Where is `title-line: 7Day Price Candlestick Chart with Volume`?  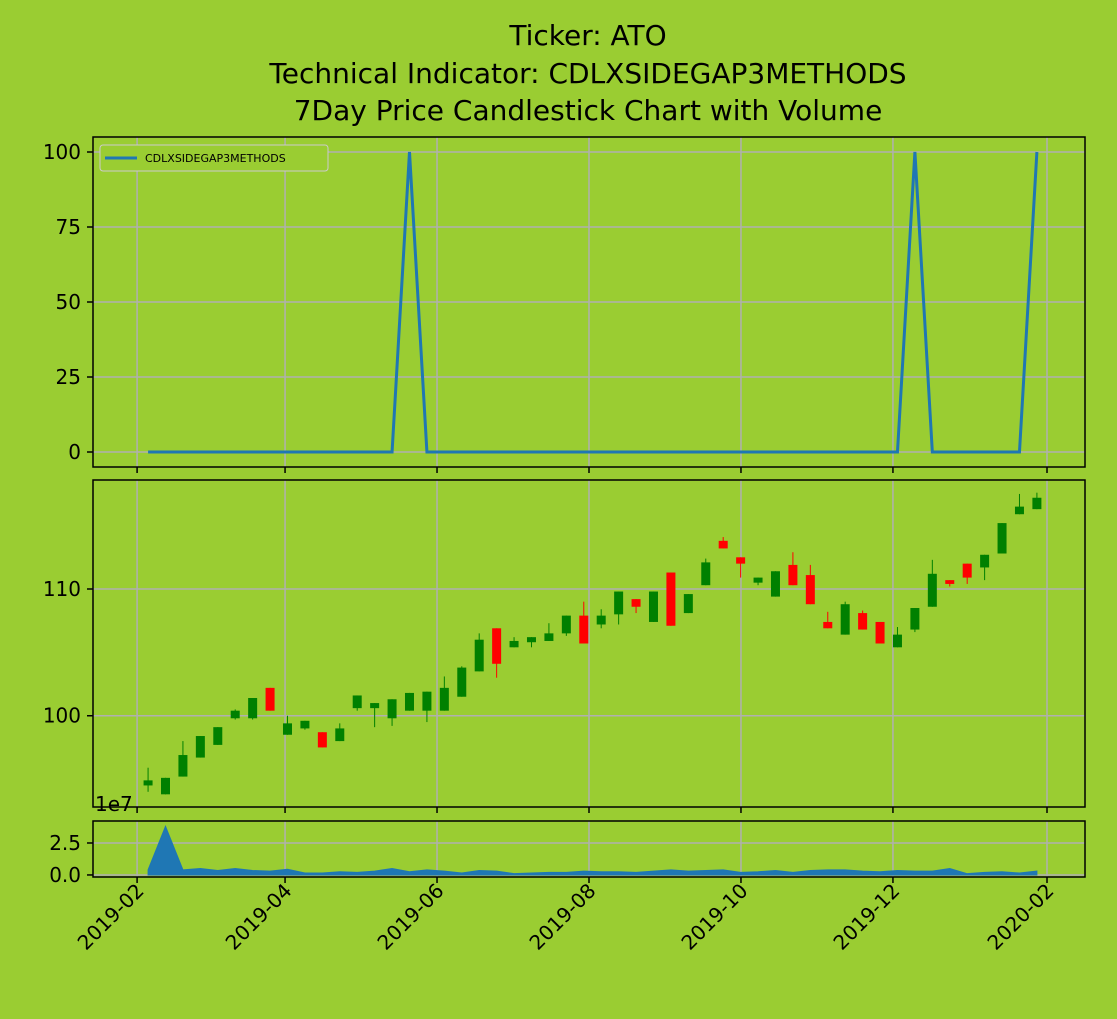 title-line: 7Day Price Candlestick Chart with Volume is located at coordinates (588, 110).